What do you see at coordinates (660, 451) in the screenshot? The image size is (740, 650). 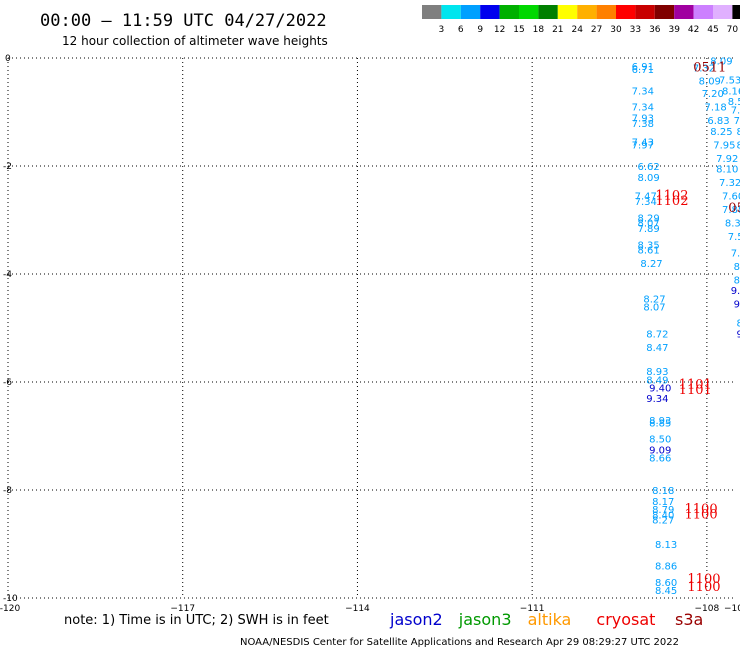 I see `wave-height-label: 9.09` at bounding box center [660, 451].